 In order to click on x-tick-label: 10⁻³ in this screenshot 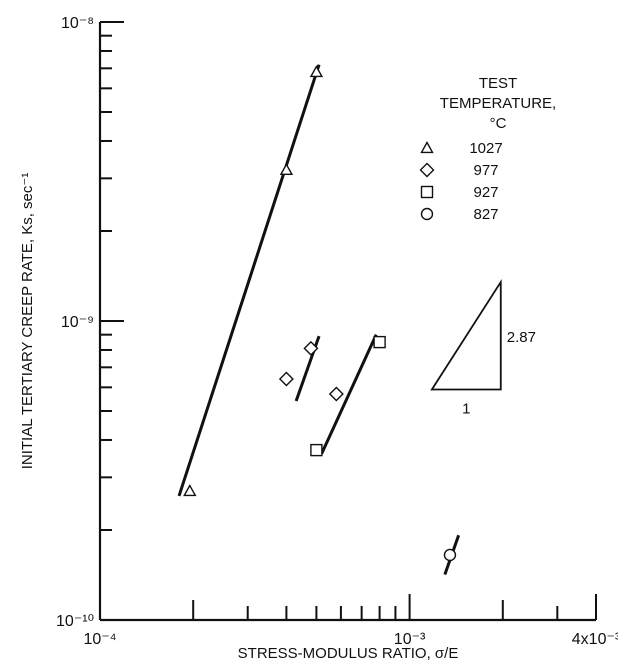, I will do `click(410, 639)`.